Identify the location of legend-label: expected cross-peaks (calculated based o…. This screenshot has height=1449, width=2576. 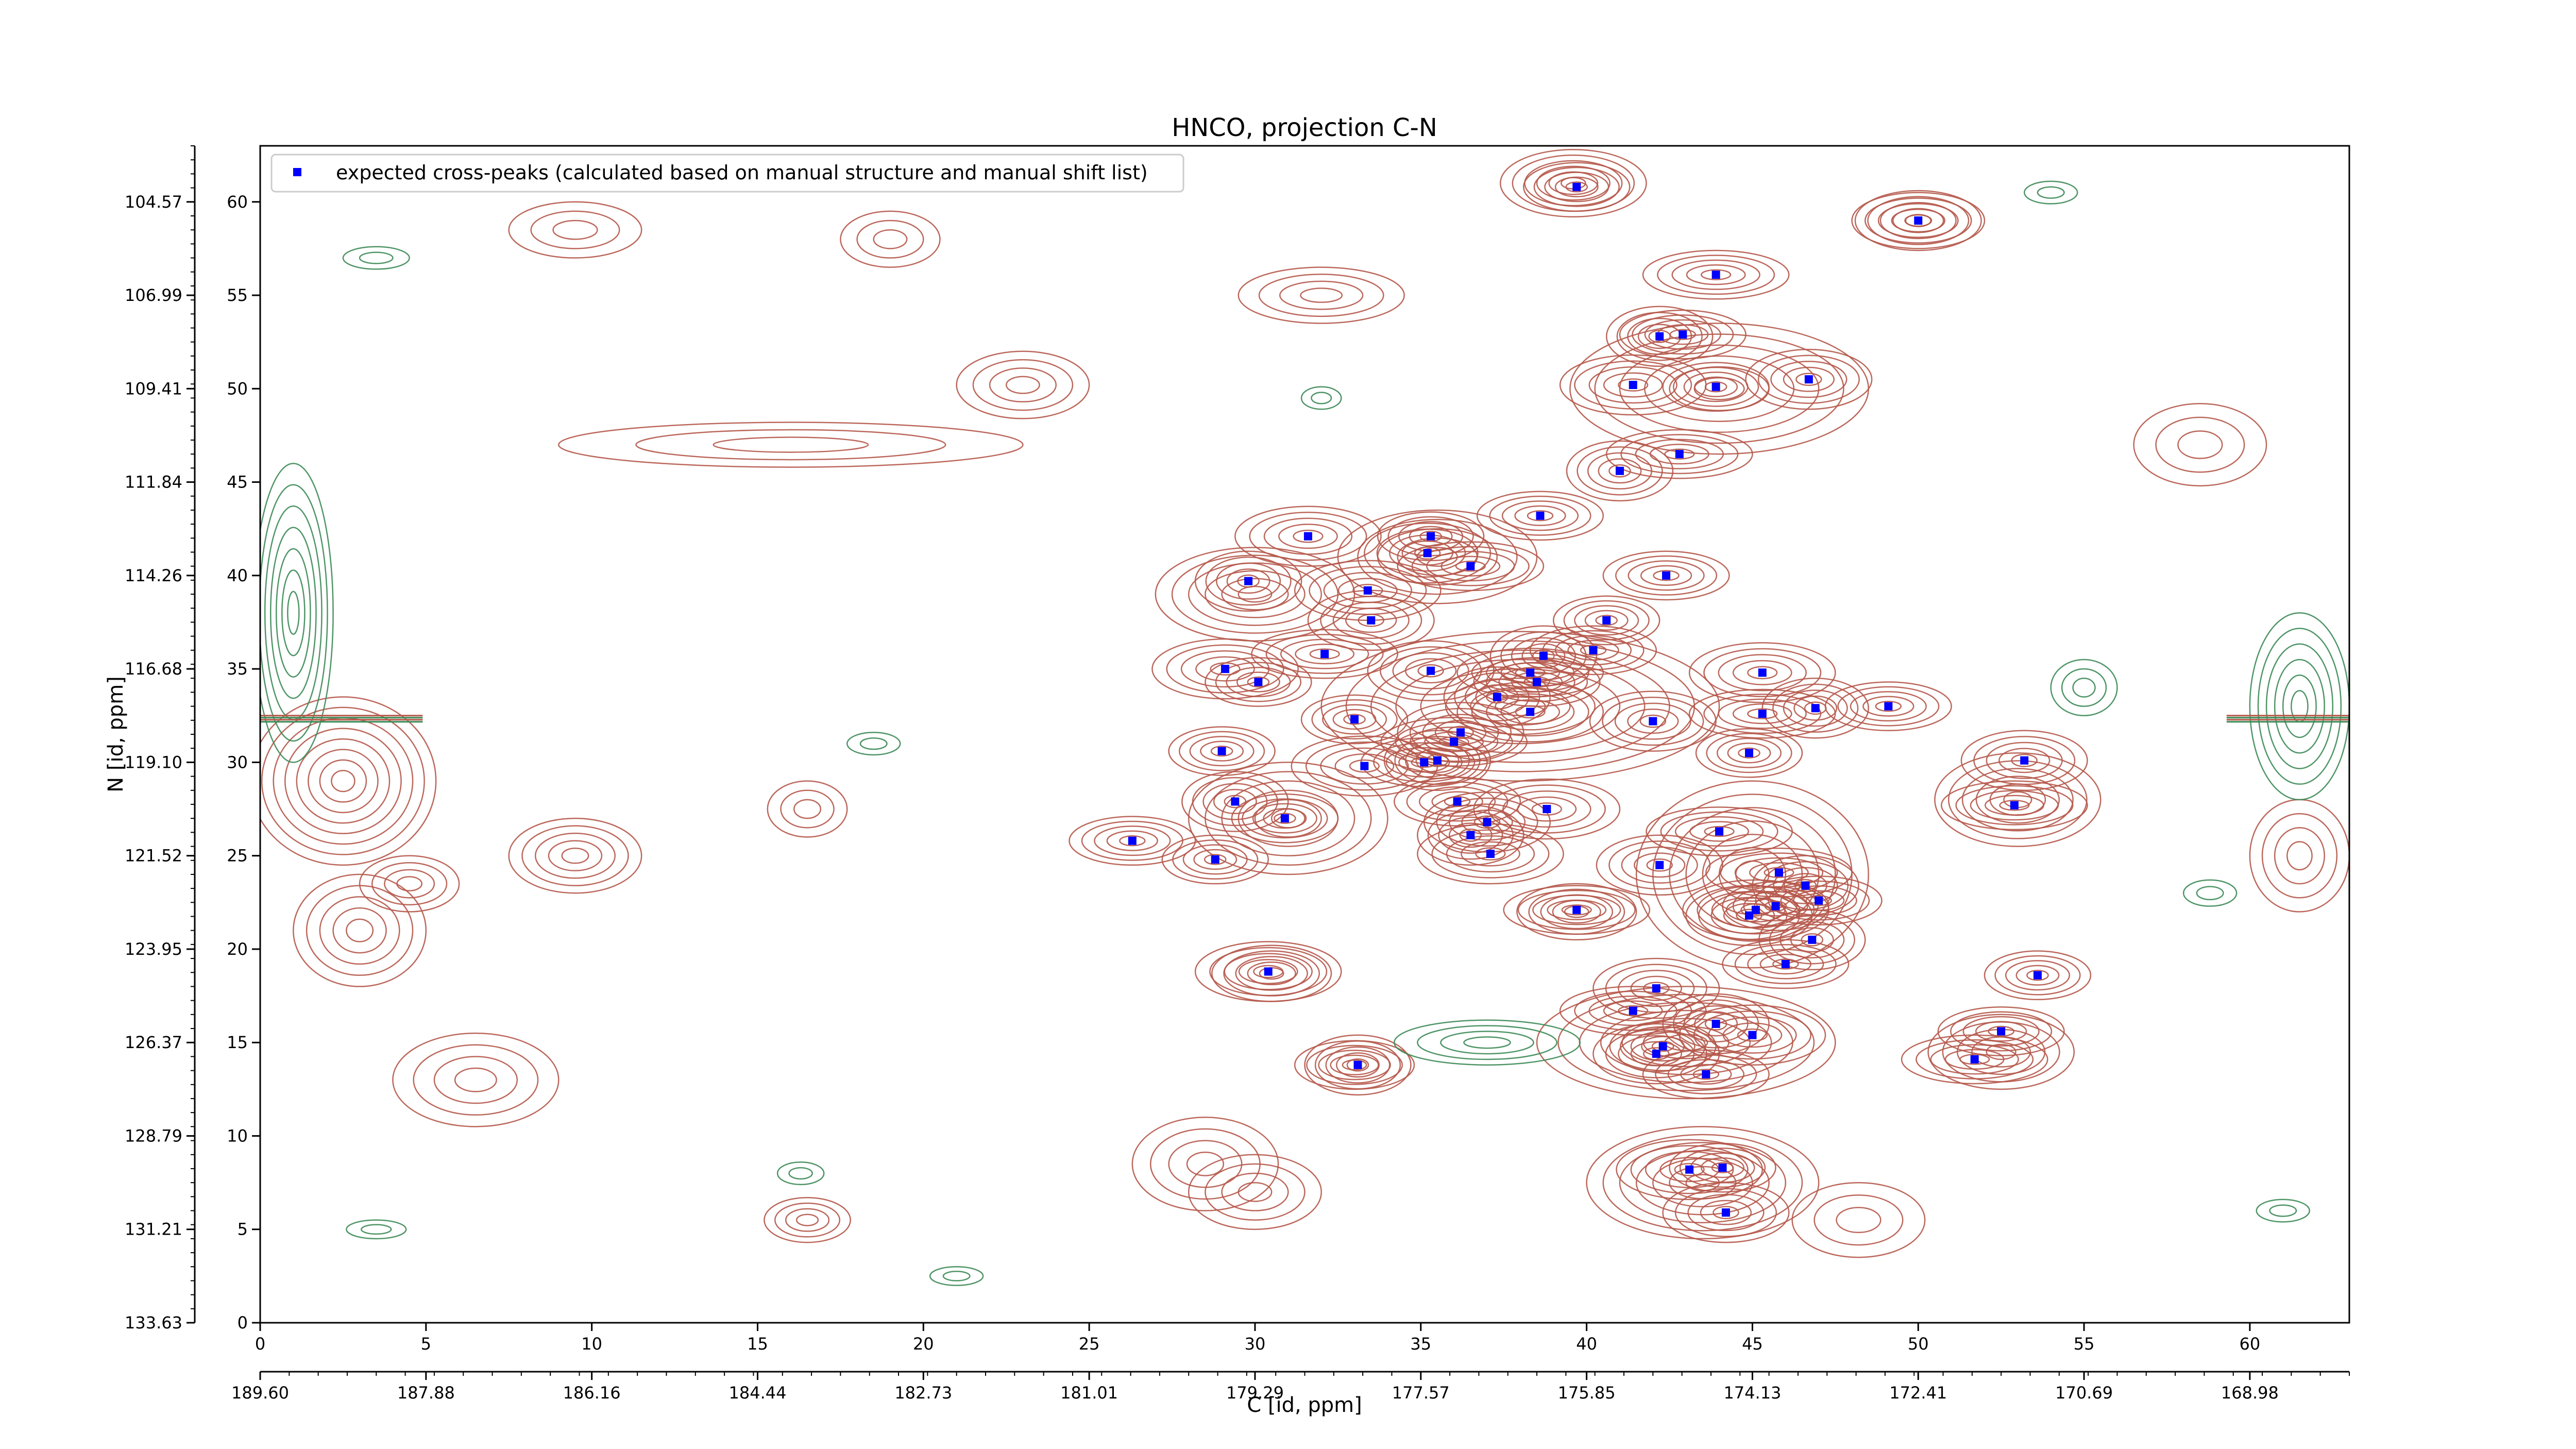
(742, 172).